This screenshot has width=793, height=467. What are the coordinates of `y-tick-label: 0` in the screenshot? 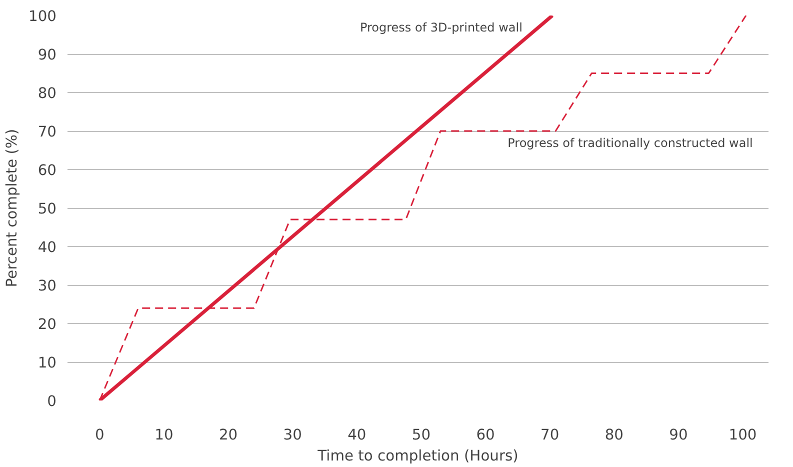 It's located at (52, 401).